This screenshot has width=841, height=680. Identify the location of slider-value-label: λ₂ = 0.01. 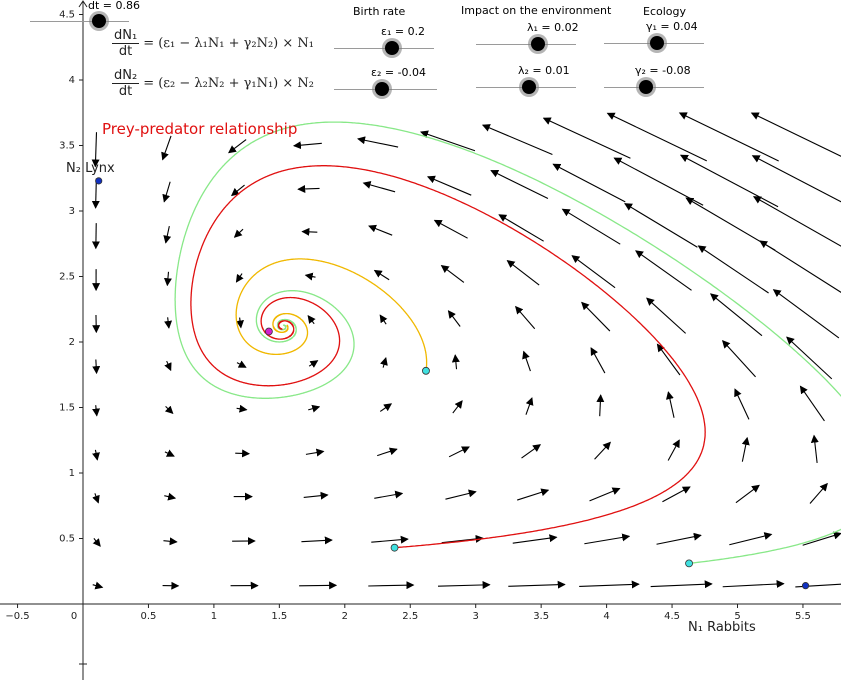
(544, 70).